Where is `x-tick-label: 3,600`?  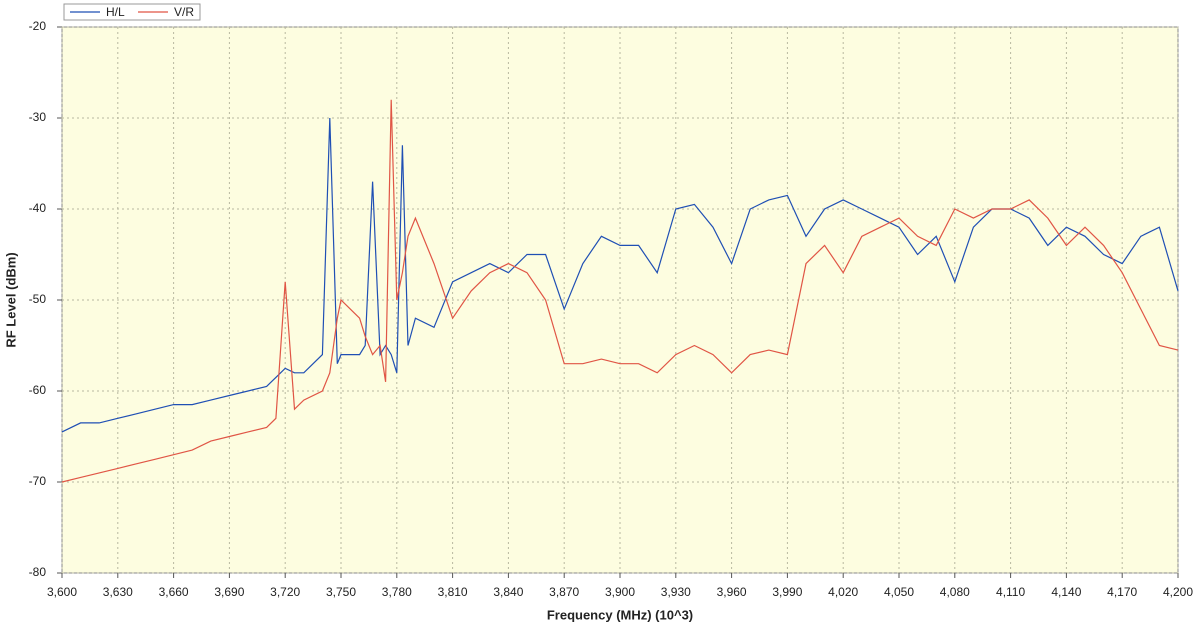
x-tick-label: 3,600 is located at coordinates (62, 592).